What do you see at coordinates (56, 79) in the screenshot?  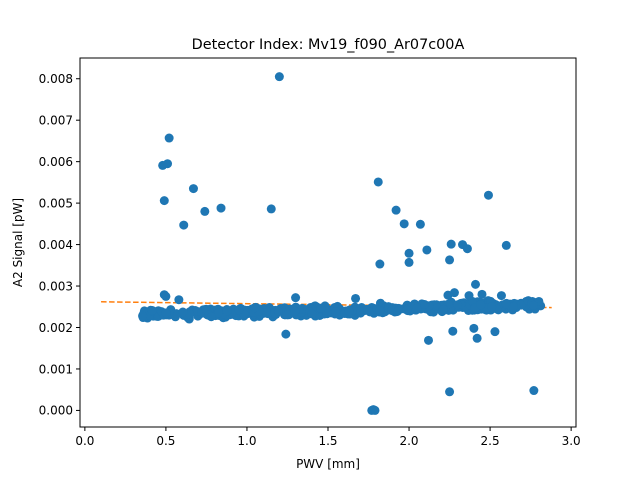 I see `y-tick-label: 0.008` at bounding box center [56, 79].